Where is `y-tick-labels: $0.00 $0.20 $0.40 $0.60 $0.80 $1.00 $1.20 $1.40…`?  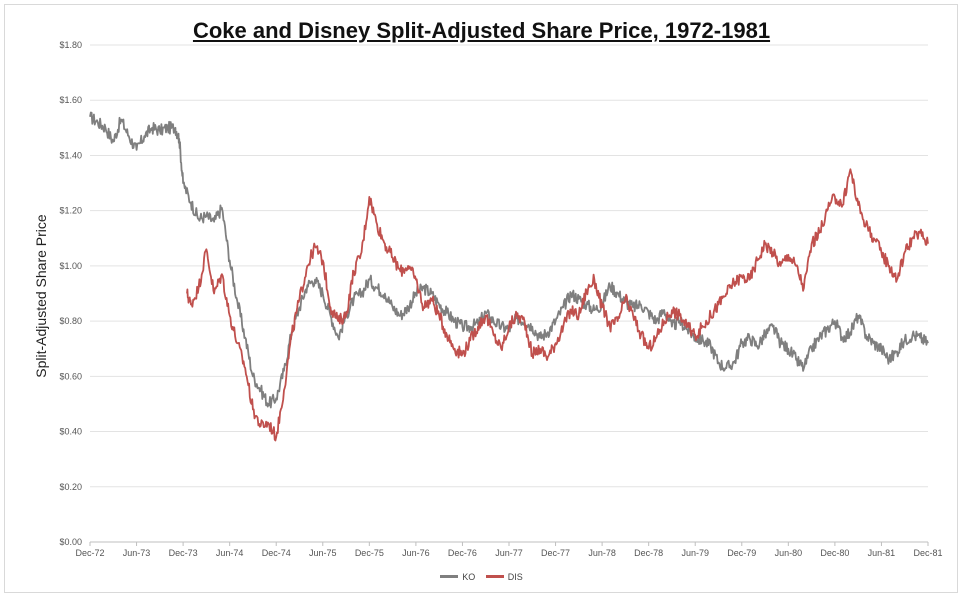 y-tick-labels: $0.00 $0.20 $0.40 $0.60 $0.80 $1.00 $1.20 $1.40… is located at coordinates (70, 293).